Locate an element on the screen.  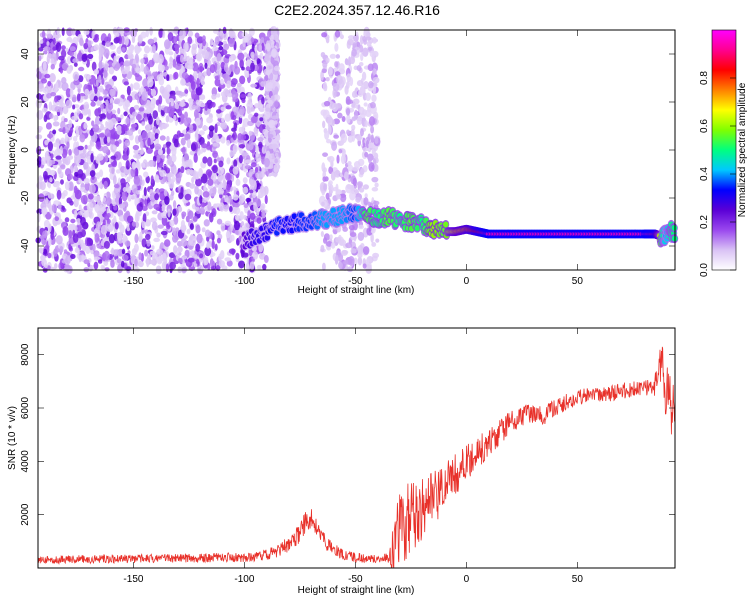
colorbar-label: Normalized spectral amplitude is located at coordinates (742, 149).